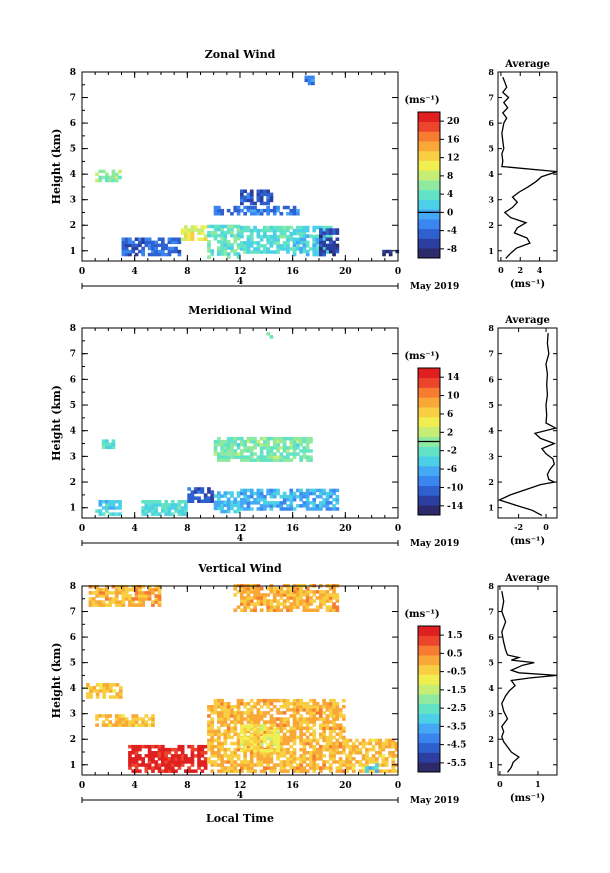 The image size is (610, 873). What do you see at coordinates (73, 638) in the screenshot?
I see `y-tick-label: 6` at bounding box center [73, 638].